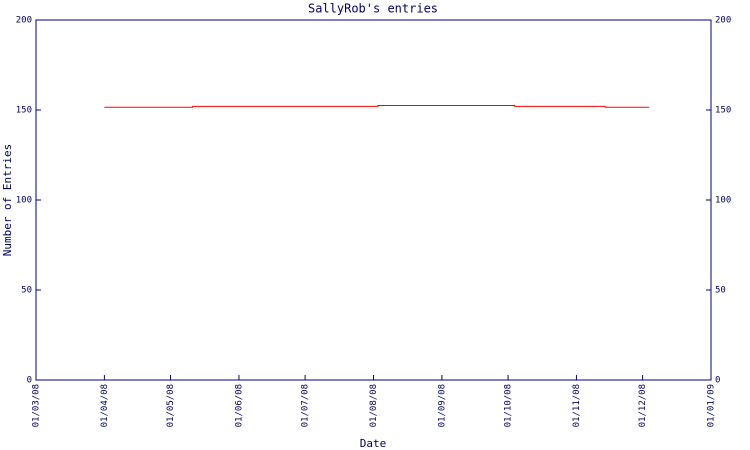 The height and width of the screenshot is (450, 750). Describe the element at coordinates (712, 405) in the screenshot. I see `x-tick-label: 01/01/09` at that location.